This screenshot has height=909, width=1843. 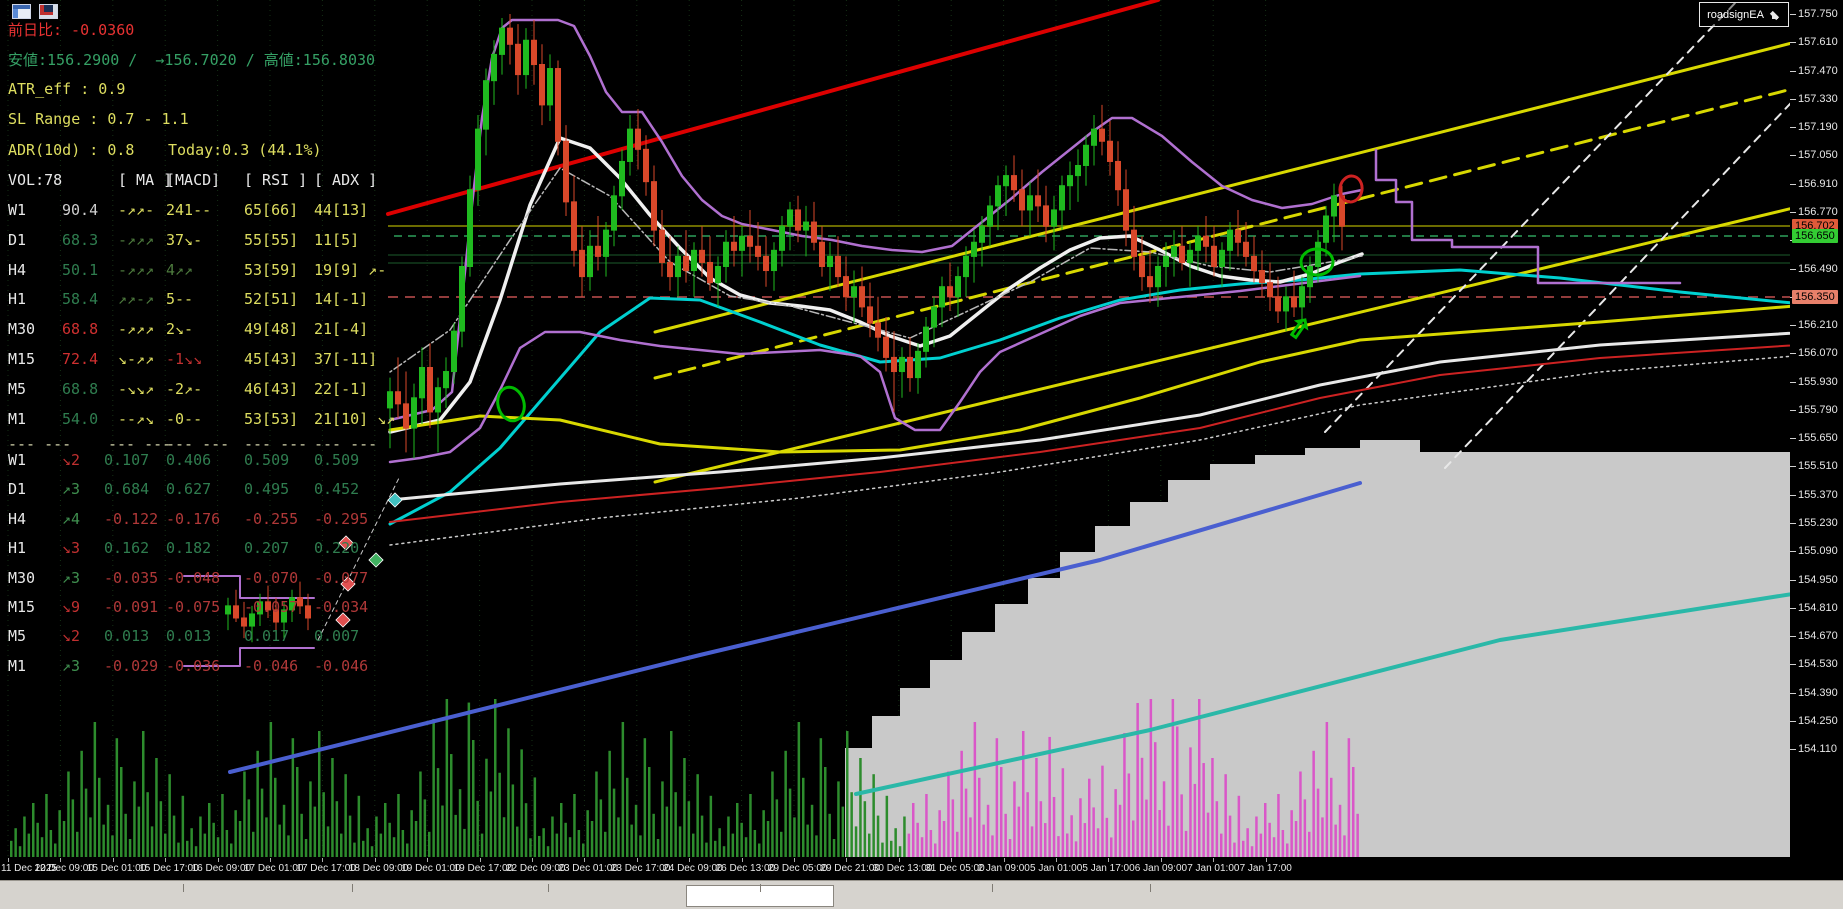 I want to click on time-label: 16 Dec 09:00, so click(x=221, y=868).